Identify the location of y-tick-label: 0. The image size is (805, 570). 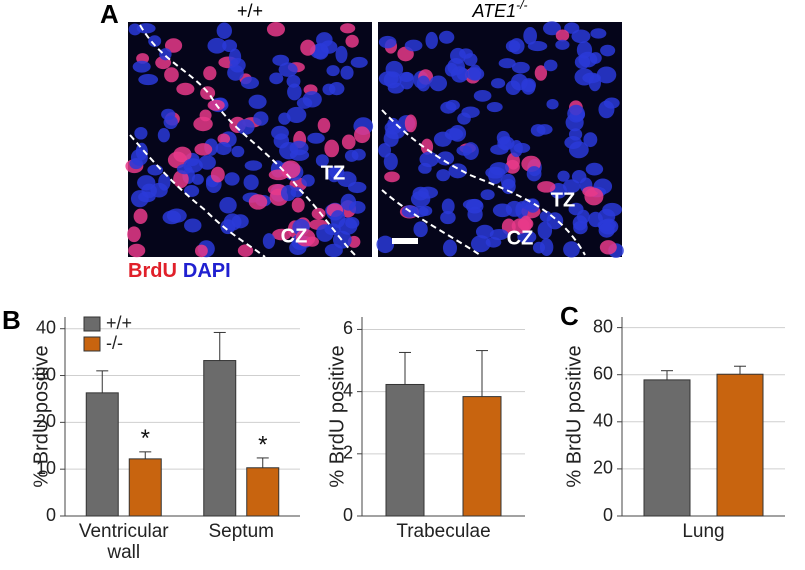
(608, 515).